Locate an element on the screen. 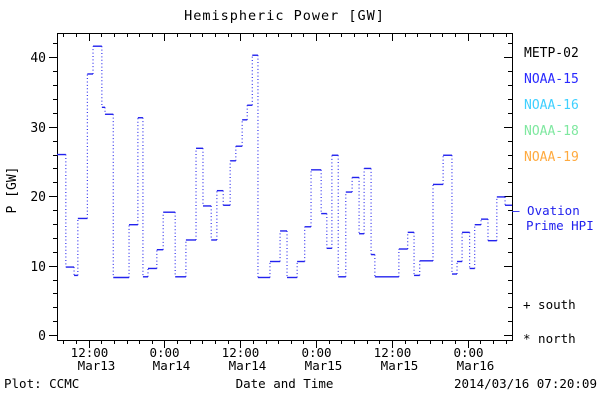 The image size is (600, 400). model-legend: — Ovation Prime HPI is located at coordinates (553, 218).